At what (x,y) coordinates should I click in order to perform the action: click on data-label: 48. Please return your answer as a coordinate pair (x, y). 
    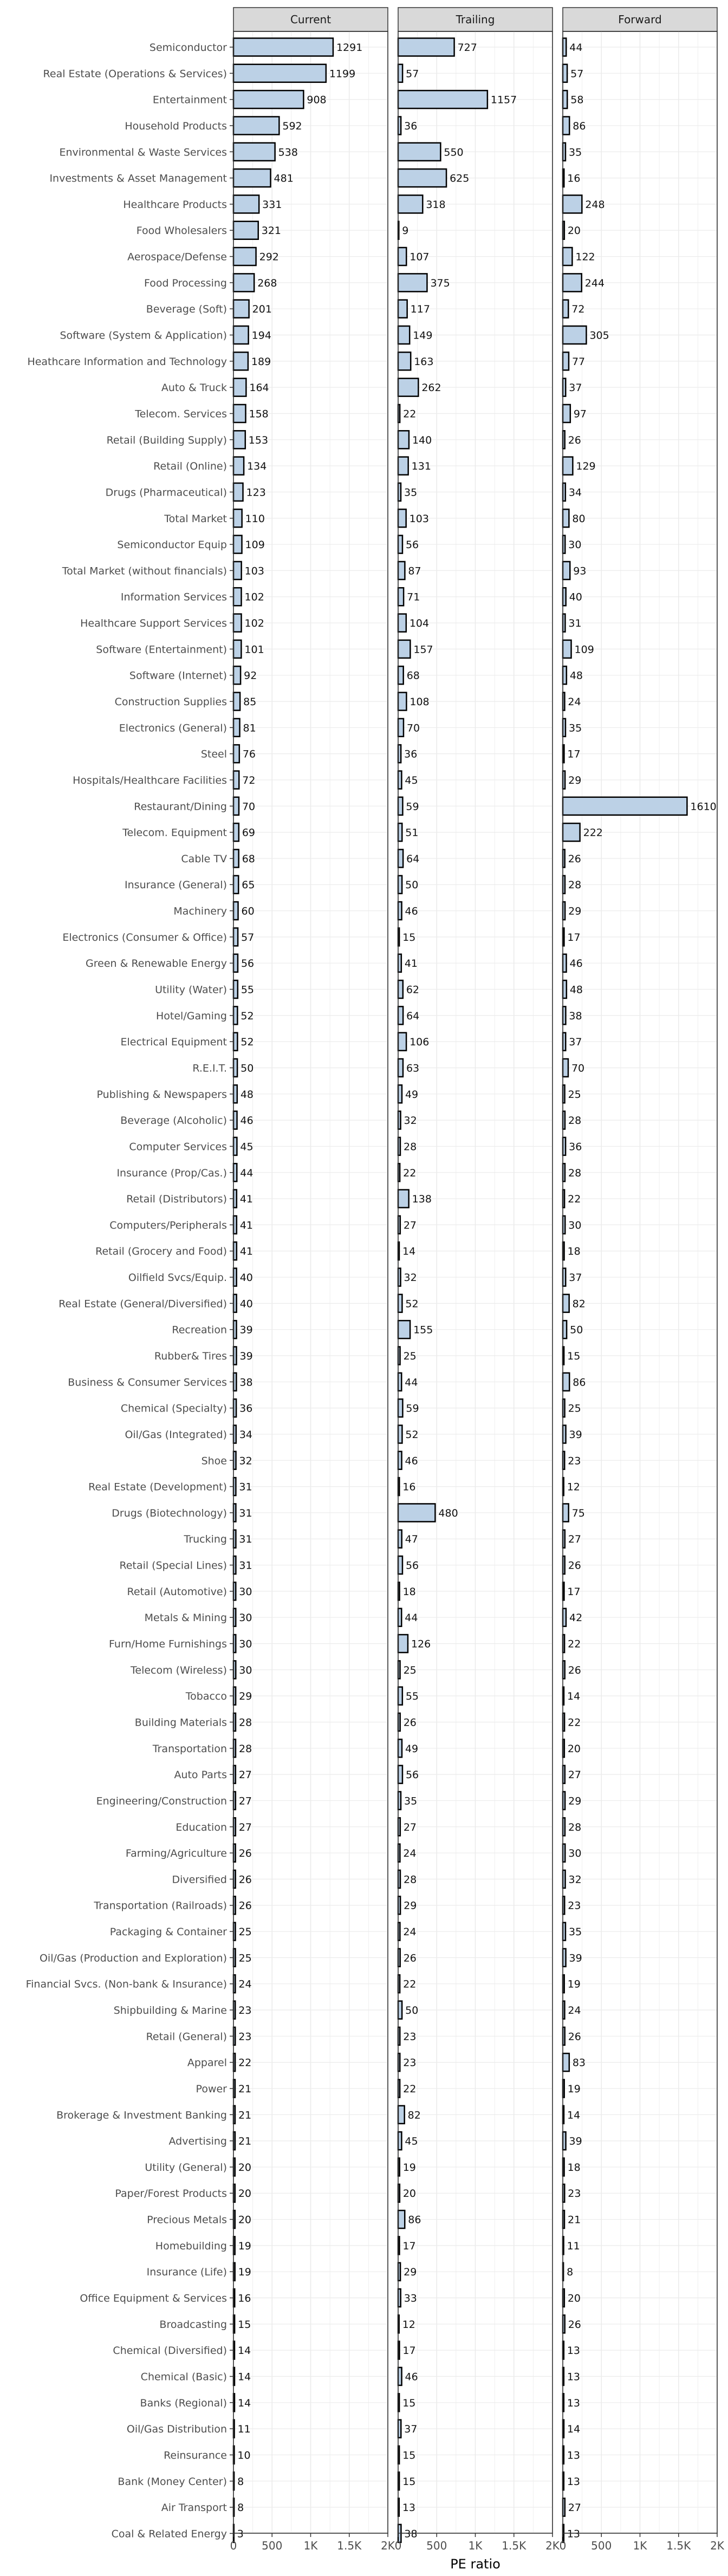
    Looking at the image, I should click on (246, 1095).